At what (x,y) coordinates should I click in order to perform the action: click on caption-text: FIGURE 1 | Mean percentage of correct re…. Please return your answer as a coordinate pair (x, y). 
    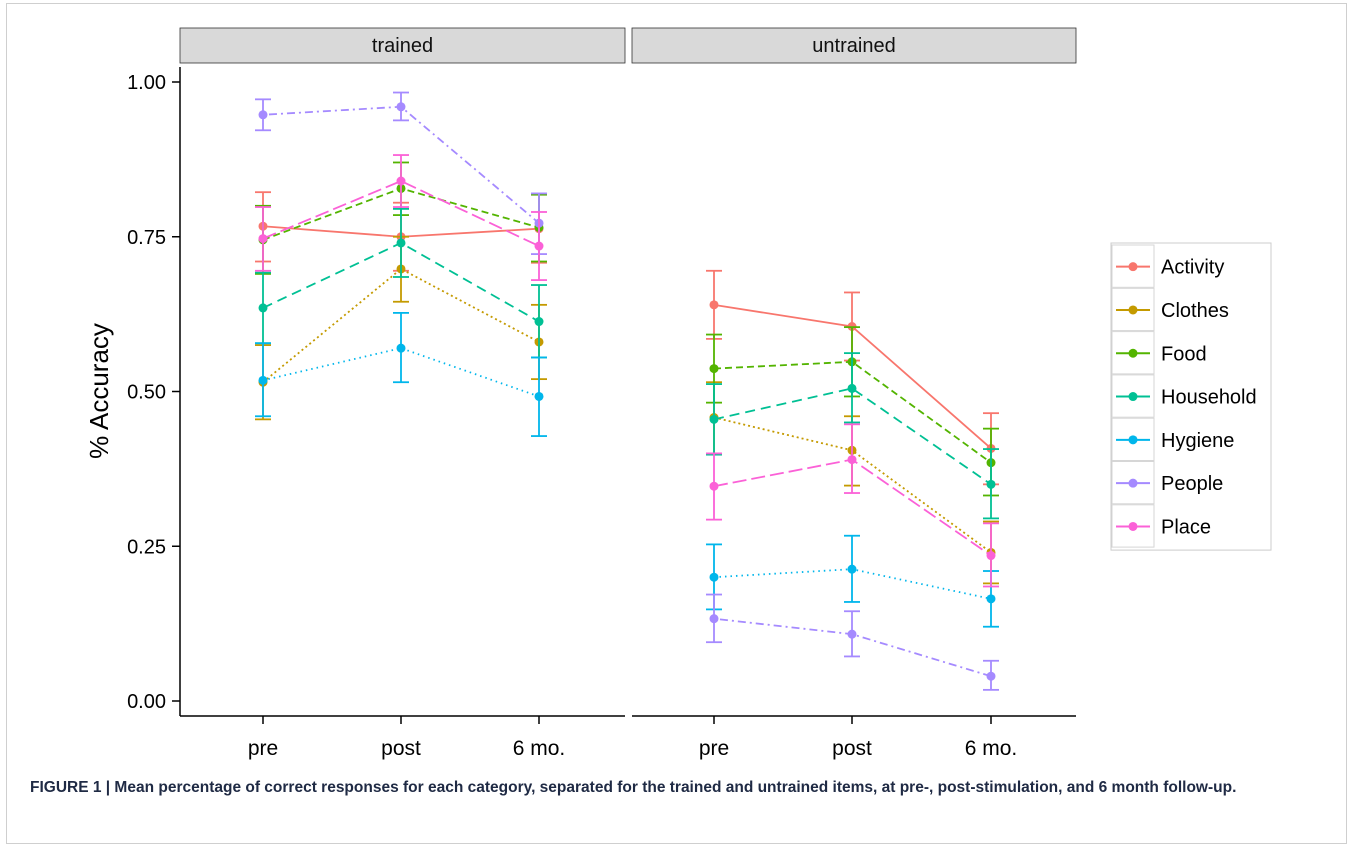
    Looking at the image, I should click on (633, 787).